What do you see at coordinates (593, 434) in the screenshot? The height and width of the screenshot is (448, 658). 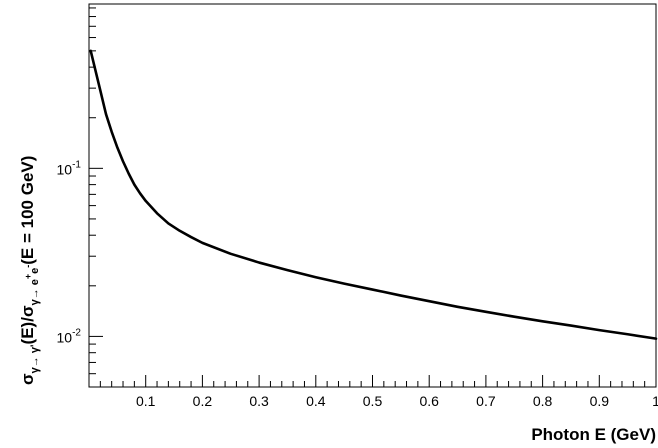 I see `x-axis-title: Photon E (GeV)` at bounding box center [593, 434].